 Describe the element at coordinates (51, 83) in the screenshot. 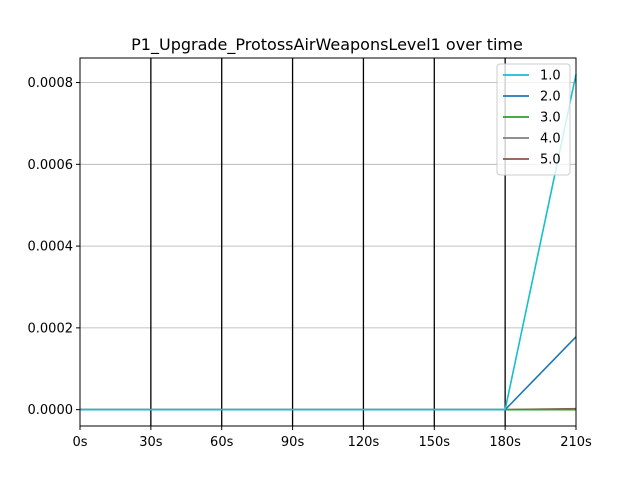

I see `y-tick-label: 0.0008` at that location.